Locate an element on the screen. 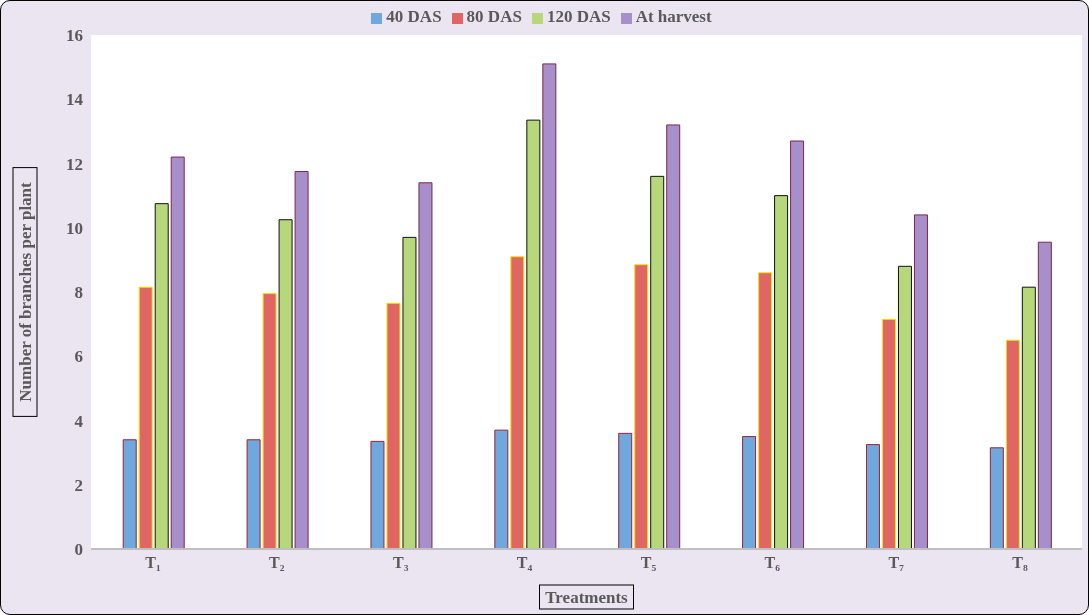 This screenshot has width=1089, height=615. y-tick-label: 10 is located at coordinates (74, 228).